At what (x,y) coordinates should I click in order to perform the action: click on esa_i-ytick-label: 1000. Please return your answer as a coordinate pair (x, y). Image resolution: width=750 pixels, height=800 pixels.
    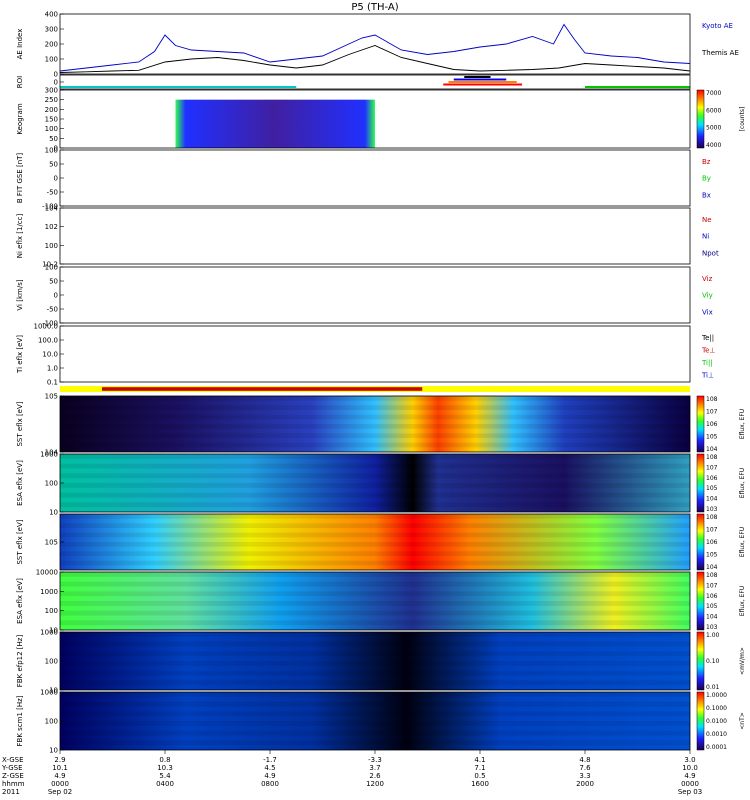
    Looking at the image, I should click on (49, 592).